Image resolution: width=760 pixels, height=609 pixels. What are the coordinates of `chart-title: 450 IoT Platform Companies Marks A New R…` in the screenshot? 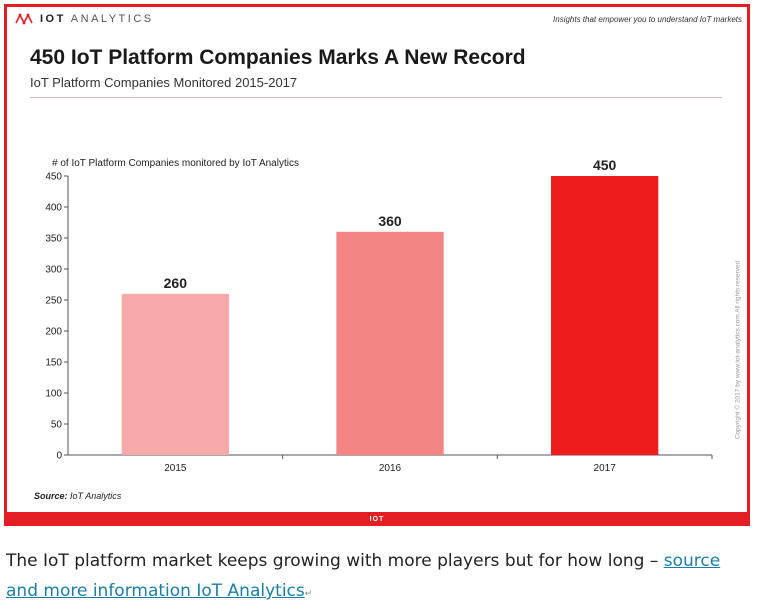 It's located at (278, 57).